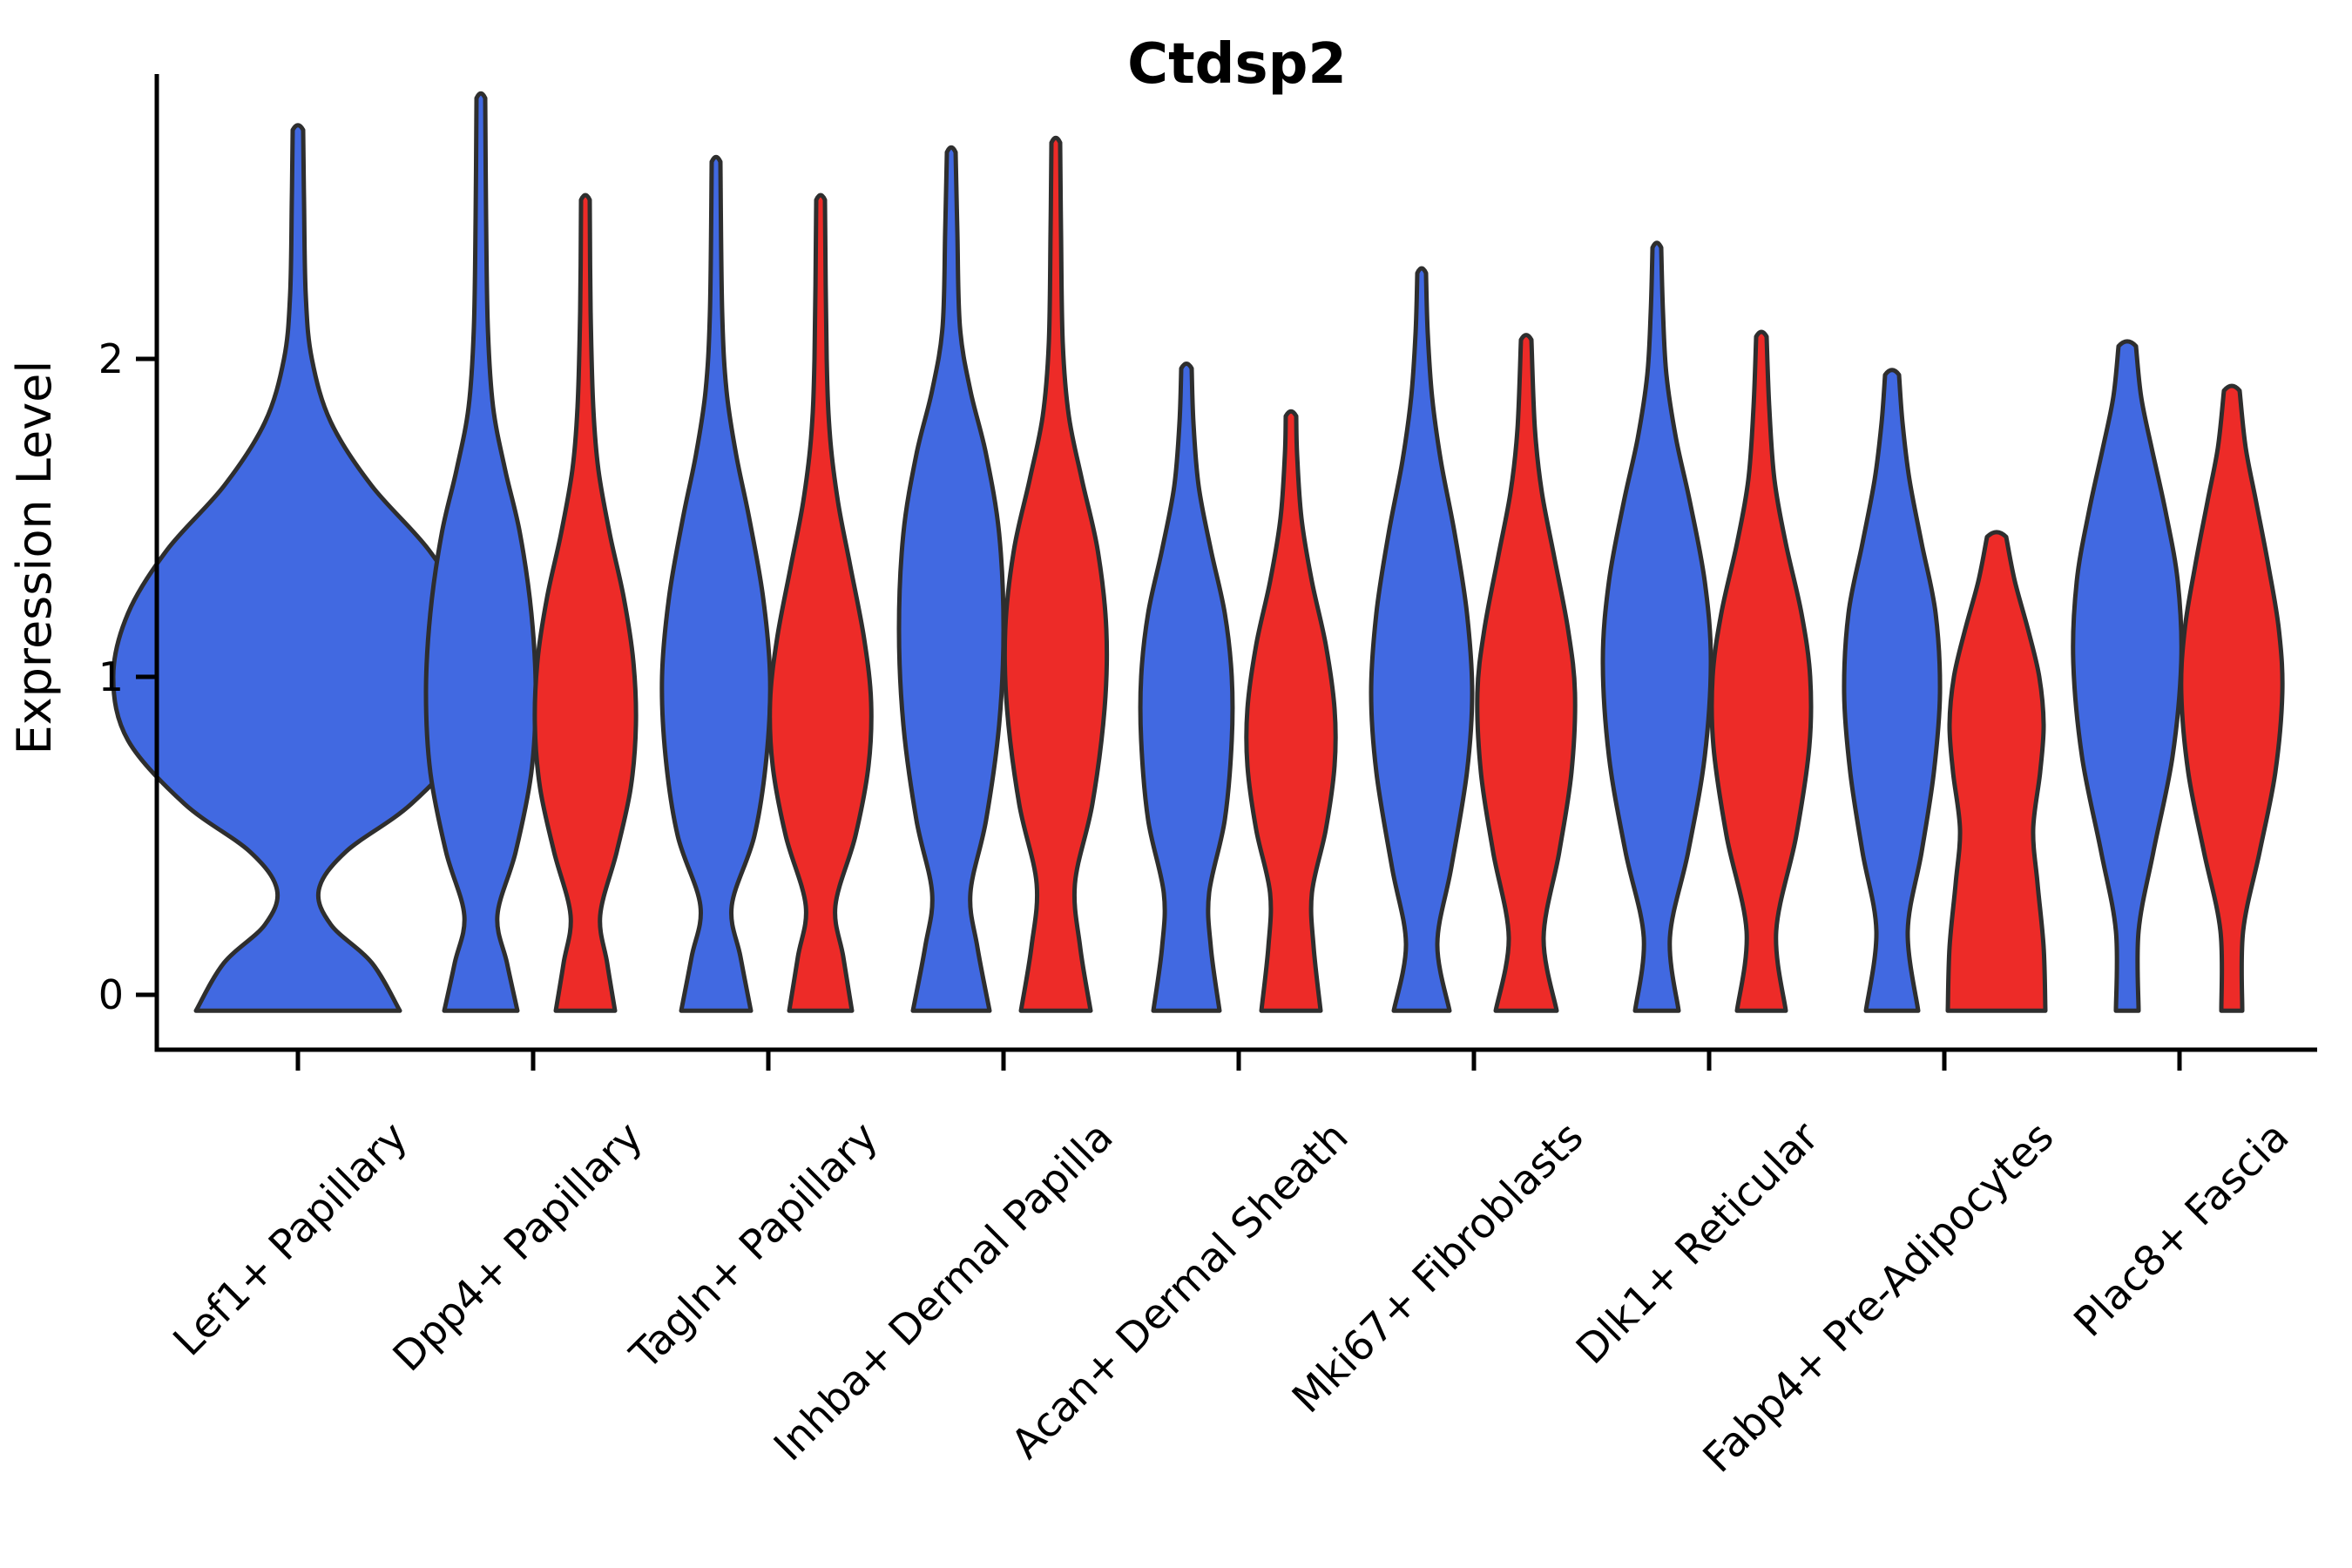 Image resolution: width=2352 pixels, height=1568 pixels. Describe the element at coordinates (111, 358) in the screenshot. I see `y-tick-label-2: 2` at that location.